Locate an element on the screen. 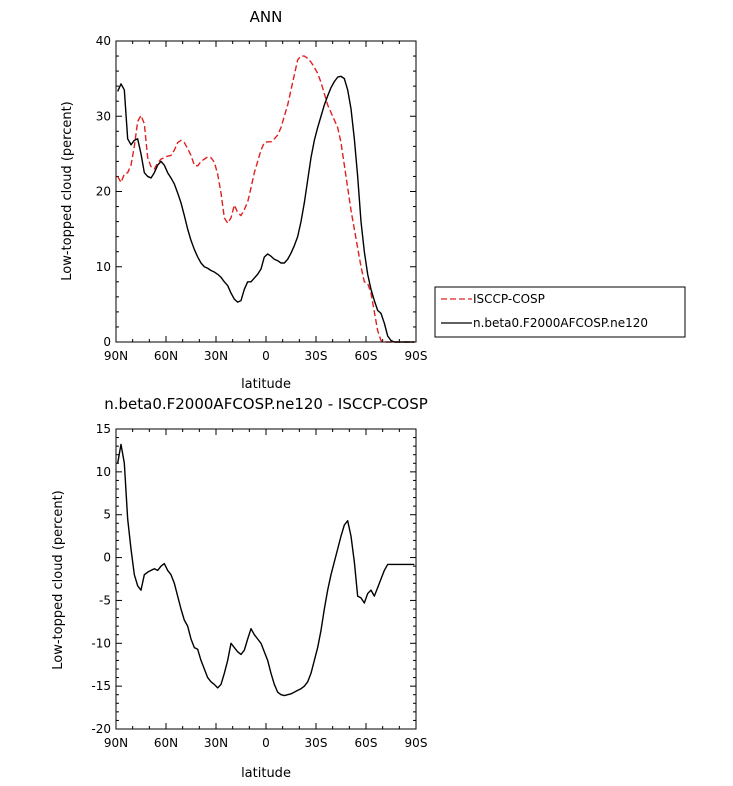 The height and width of the screenshot is (786, 733). legend-box is located at coordinates (560, 312).